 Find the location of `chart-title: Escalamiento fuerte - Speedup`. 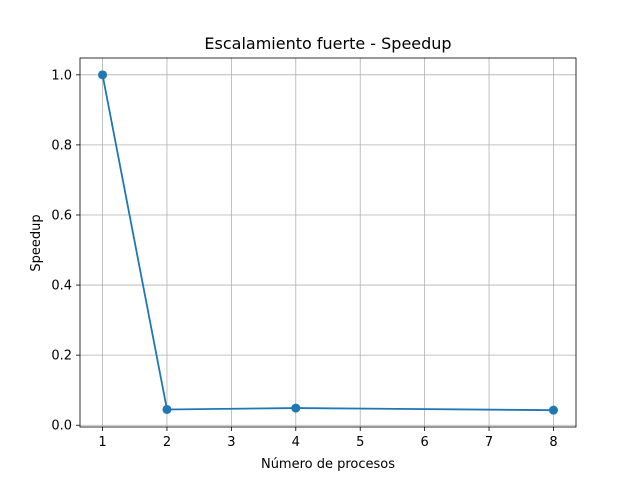

chart-title: Escalamiento fuerte - Speedup is located at coordinates (327, 43).